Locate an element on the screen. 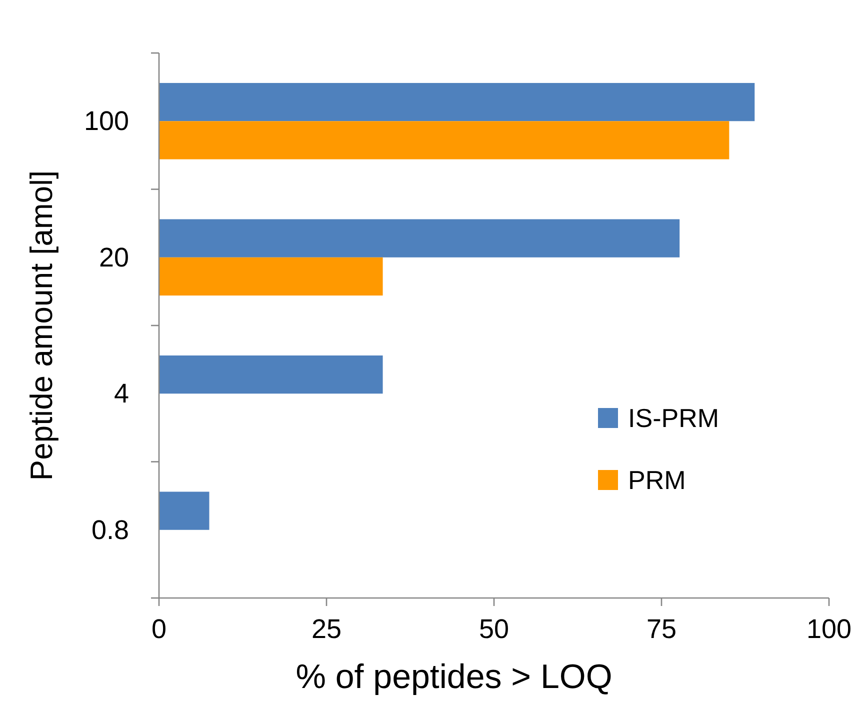  x-tick-label: 75 is located at coordinates (661, 629).